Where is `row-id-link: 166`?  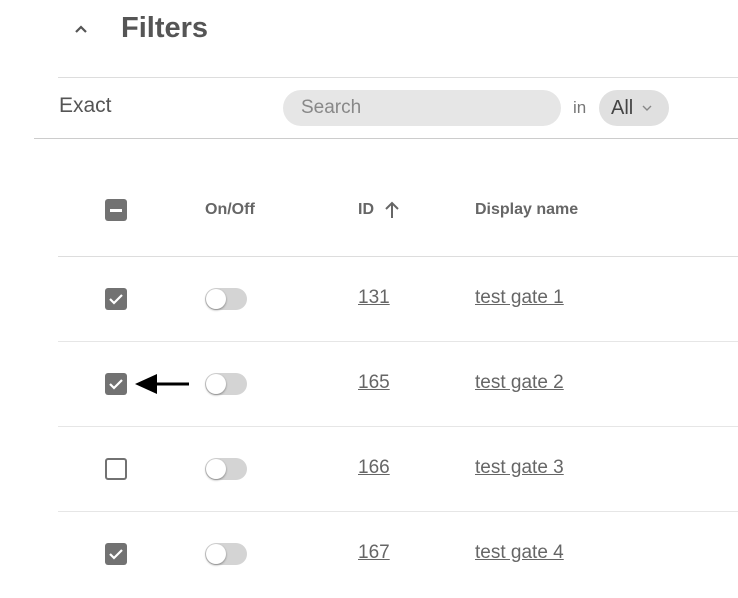 row-id-link: 166 is located at coordinates (374, 467).